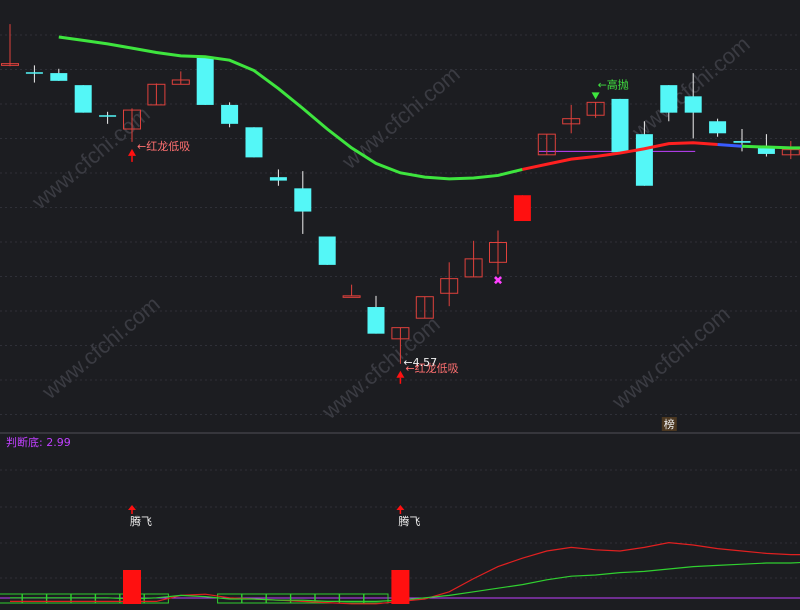 Image resolution: width=800 pixels, height=610 pixels. Describe the element at coordinates (613, 84) in the screenshot. I see `signal-label: ←高抛` at that location.